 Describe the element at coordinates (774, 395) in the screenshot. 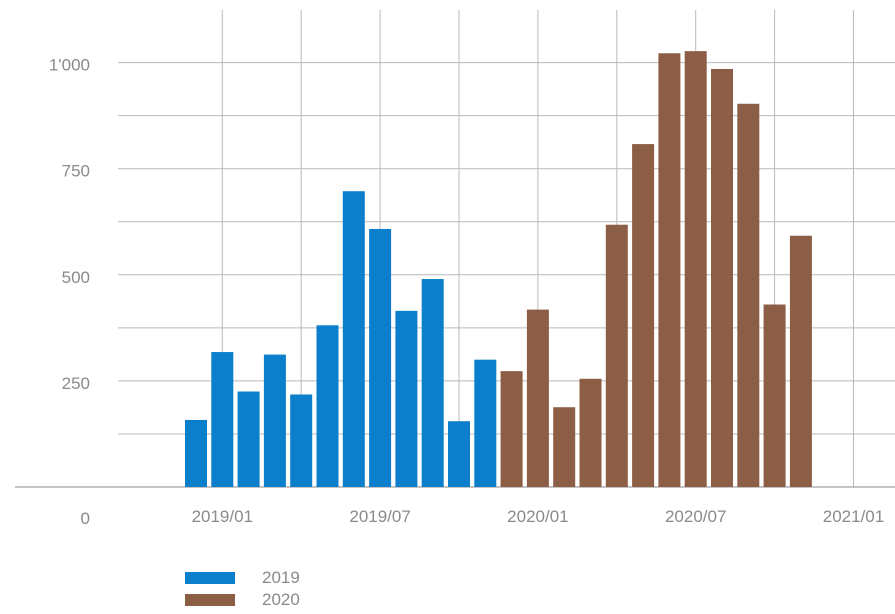

I see `bar-2020-2020/10` at that location.